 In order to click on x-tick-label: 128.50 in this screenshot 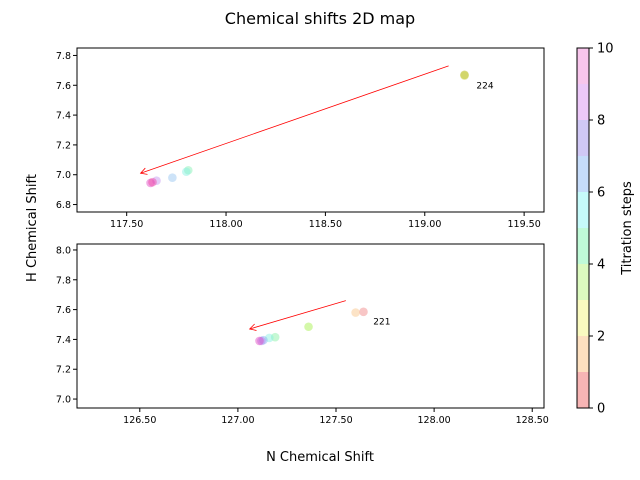, I will do `click(532, 420)`.